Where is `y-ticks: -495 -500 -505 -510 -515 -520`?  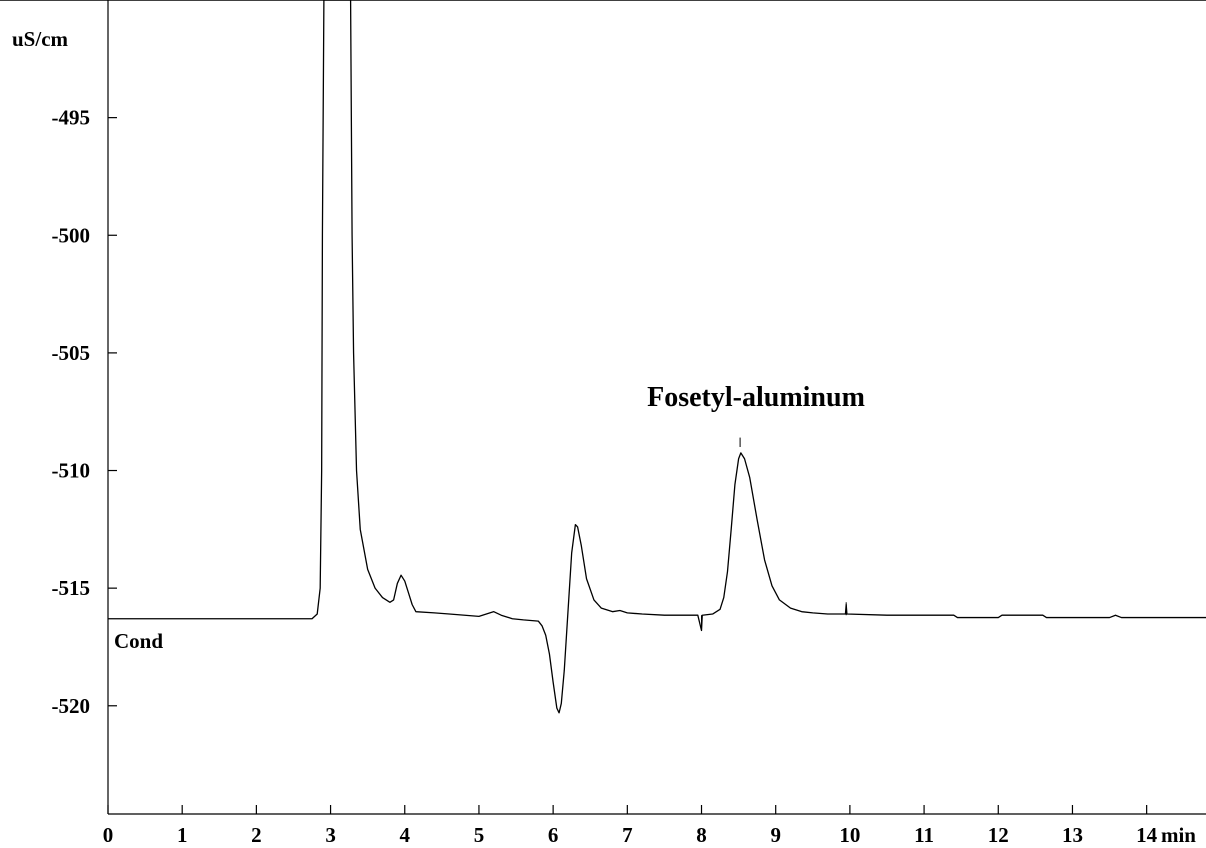 y-ticks: -495 -500 -505 -510 -515 -520 is located at coordinates (84, 412).